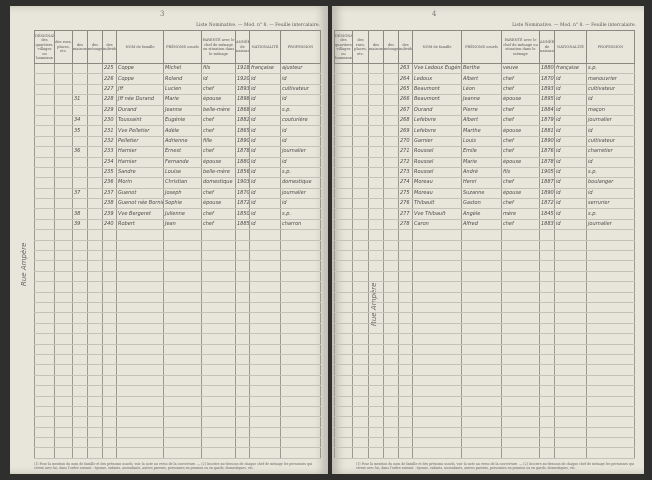 The height and width of the screenshot is (480, 652). I want to click on table-cell: Louise, so click(182, 173).